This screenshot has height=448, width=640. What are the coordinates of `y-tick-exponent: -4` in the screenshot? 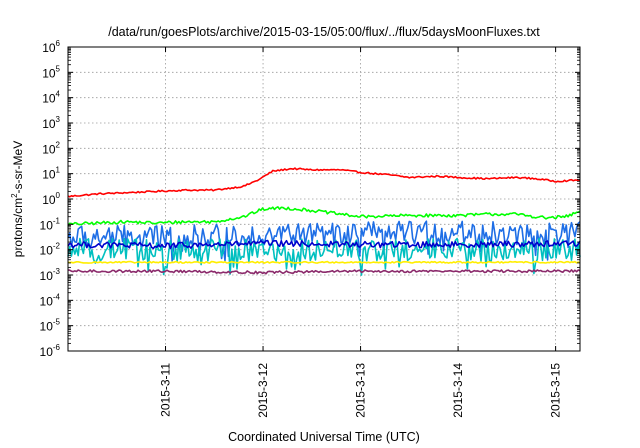 It's located at (57, 296).